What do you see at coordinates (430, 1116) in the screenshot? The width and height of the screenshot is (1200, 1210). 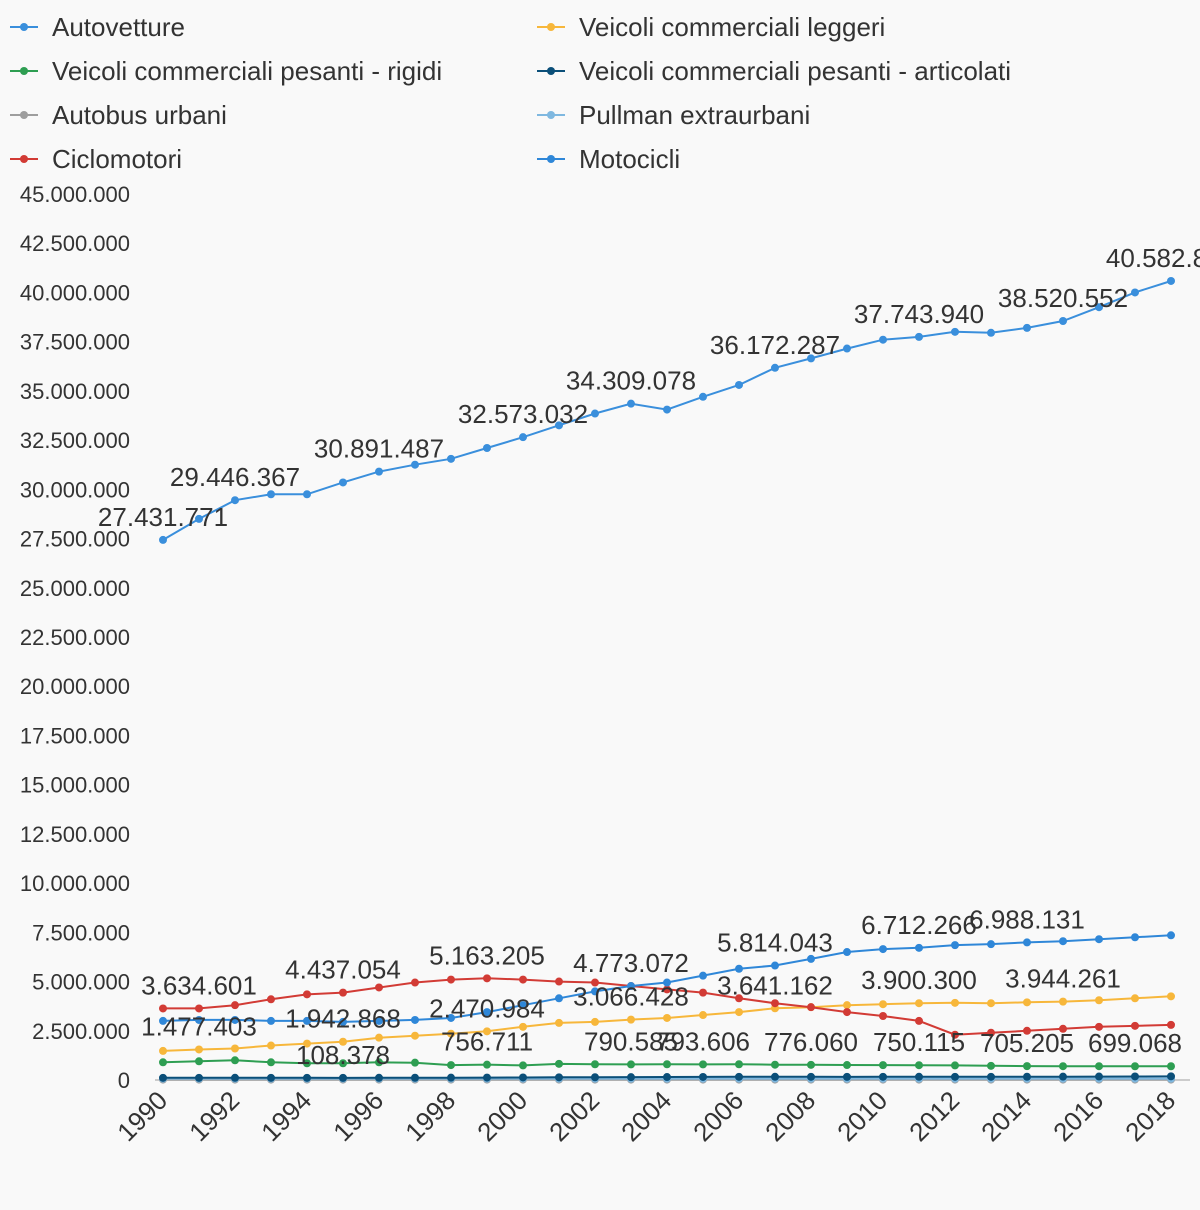 I see `x-tick-label: 1998` at bounding box center [430, 1116].